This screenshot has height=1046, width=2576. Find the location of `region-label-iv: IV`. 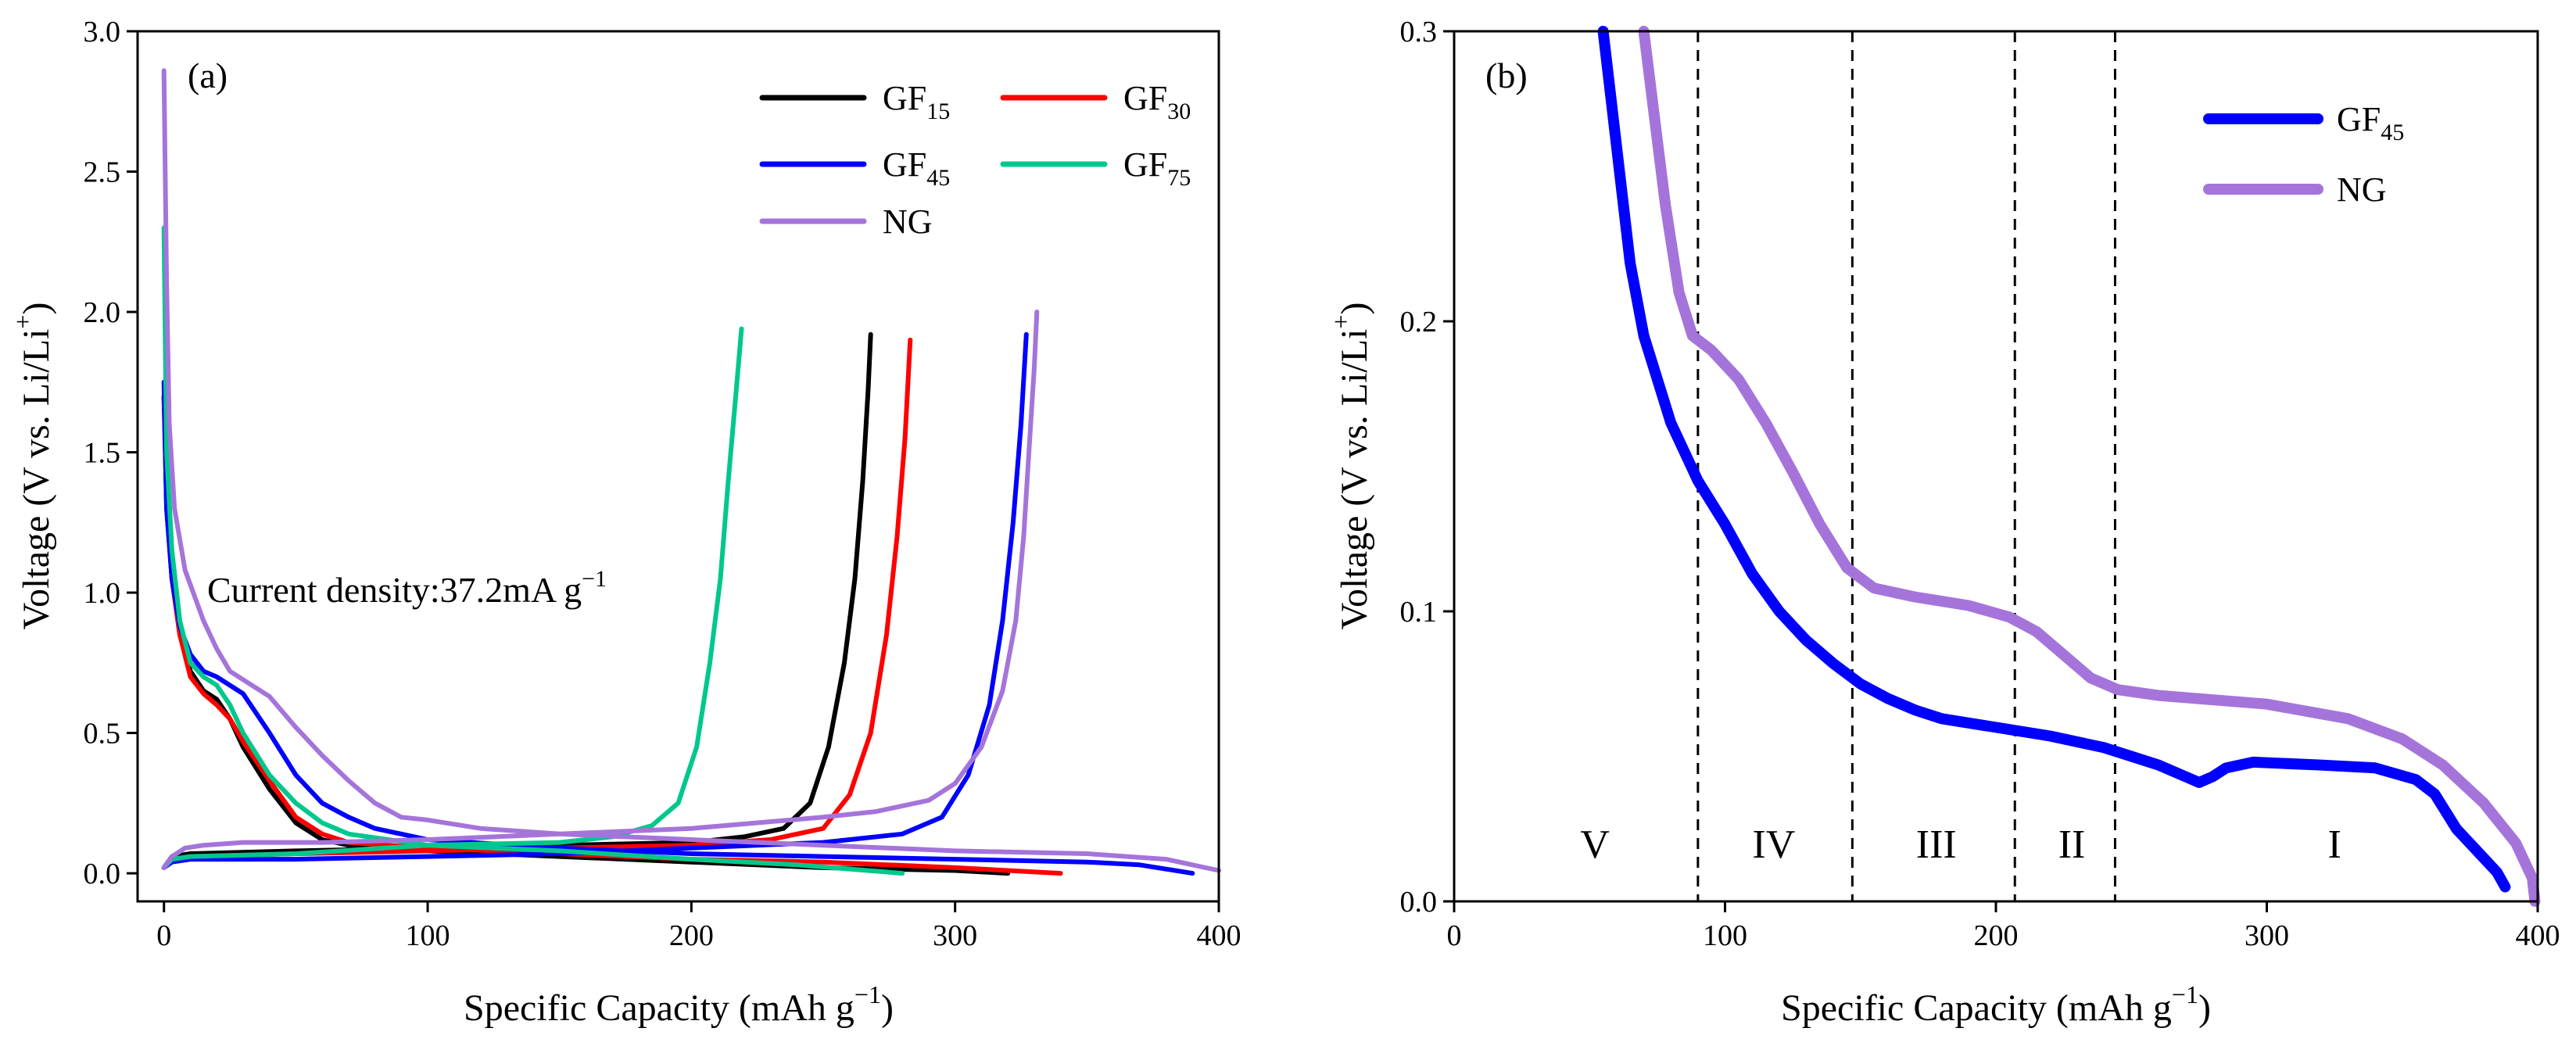

region-label-iv: IV is located at coordinates (1773, 844).